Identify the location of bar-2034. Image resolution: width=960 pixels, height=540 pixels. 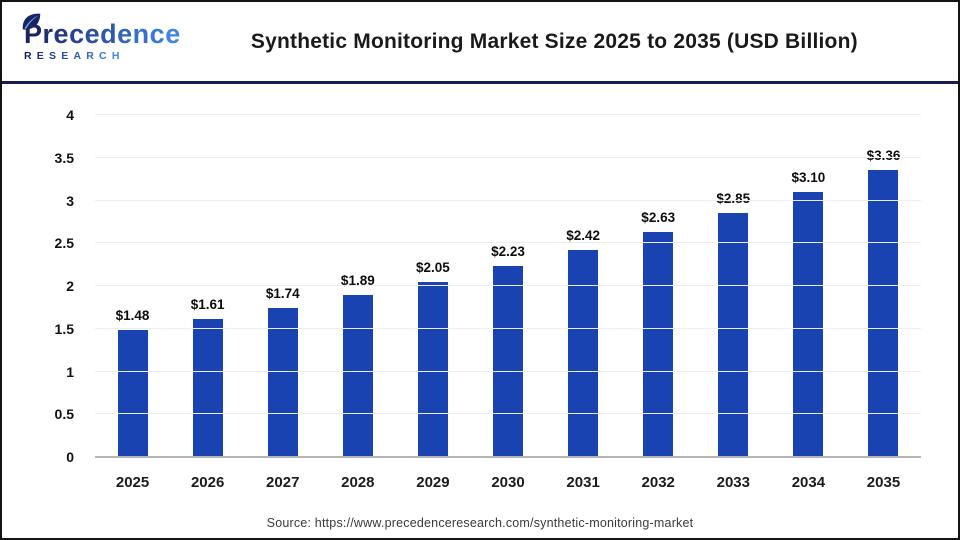
(808, 324).